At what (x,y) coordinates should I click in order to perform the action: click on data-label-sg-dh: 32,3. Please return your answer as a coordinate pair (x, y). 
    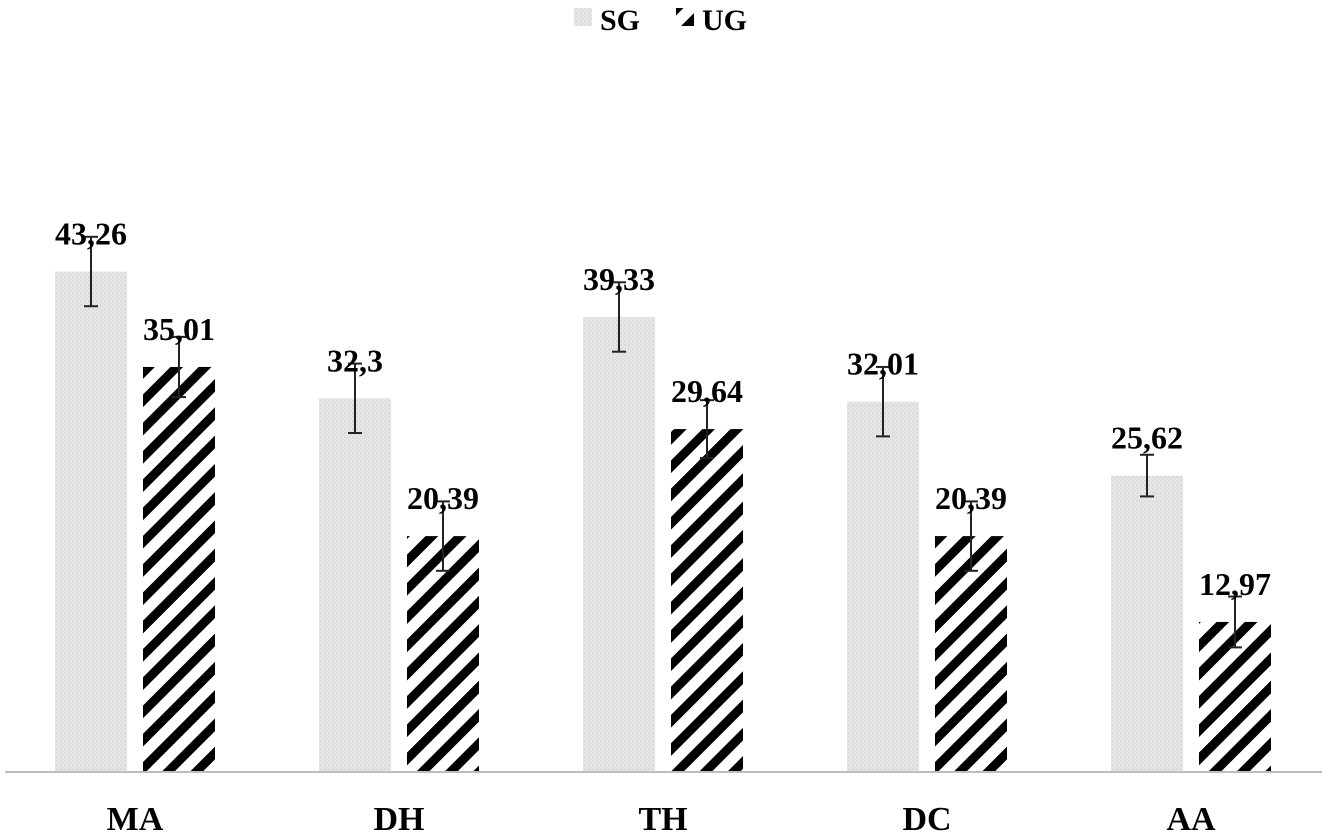
    Looking at the image, I should click on (355, 360).